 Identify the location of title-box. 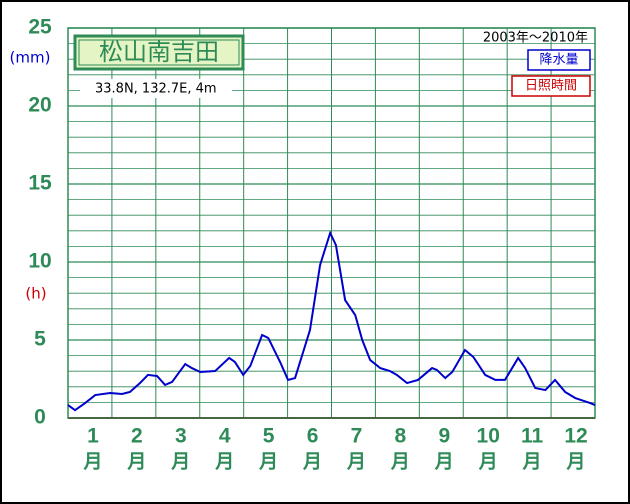
(159, 52).